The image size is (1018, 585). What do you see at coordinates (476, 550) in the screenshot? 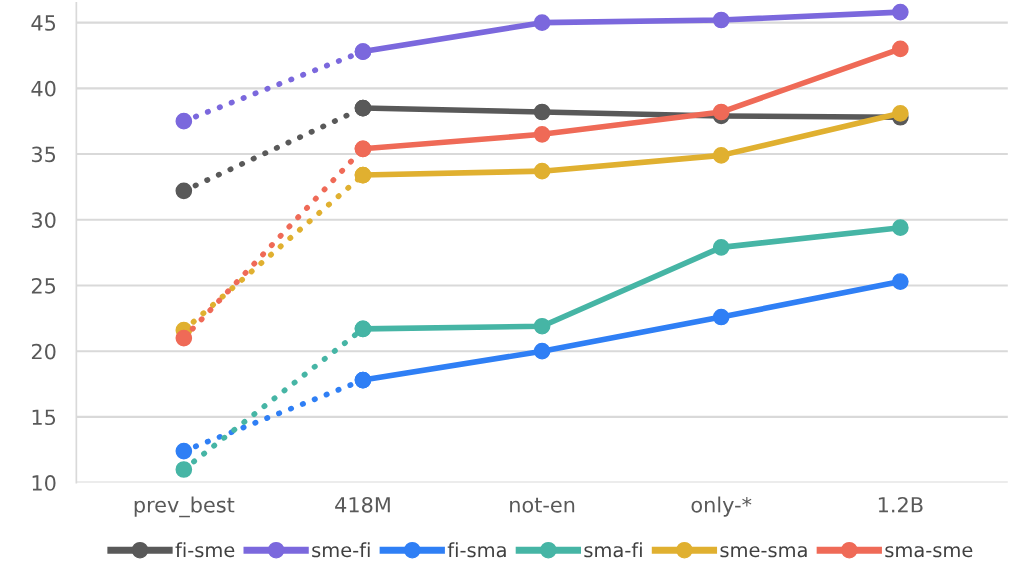
I see `legend-label: fi-sma` at bounding box center [476, 550].